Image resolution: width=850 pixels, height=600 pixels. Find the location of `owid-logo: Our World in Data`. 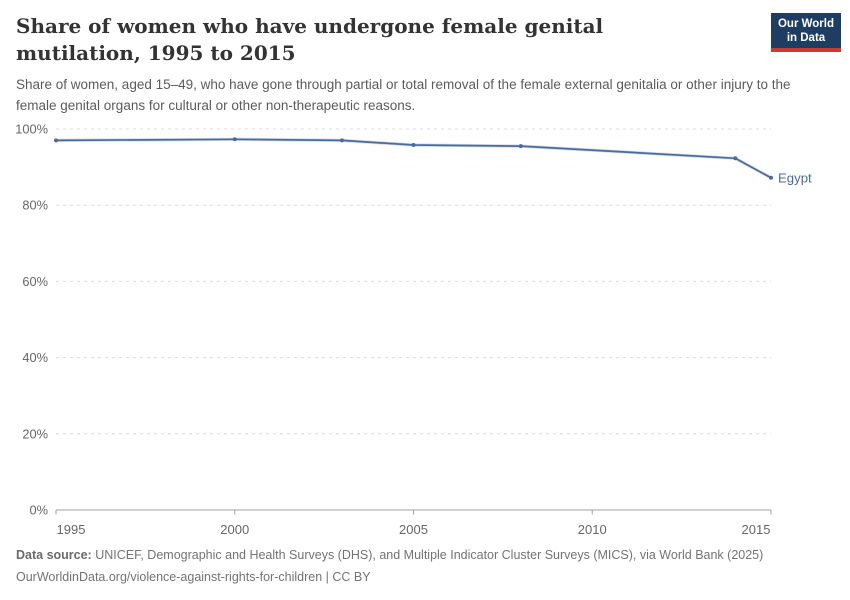

owid-logo: Our World in Data is located at coordinates (806, 32).